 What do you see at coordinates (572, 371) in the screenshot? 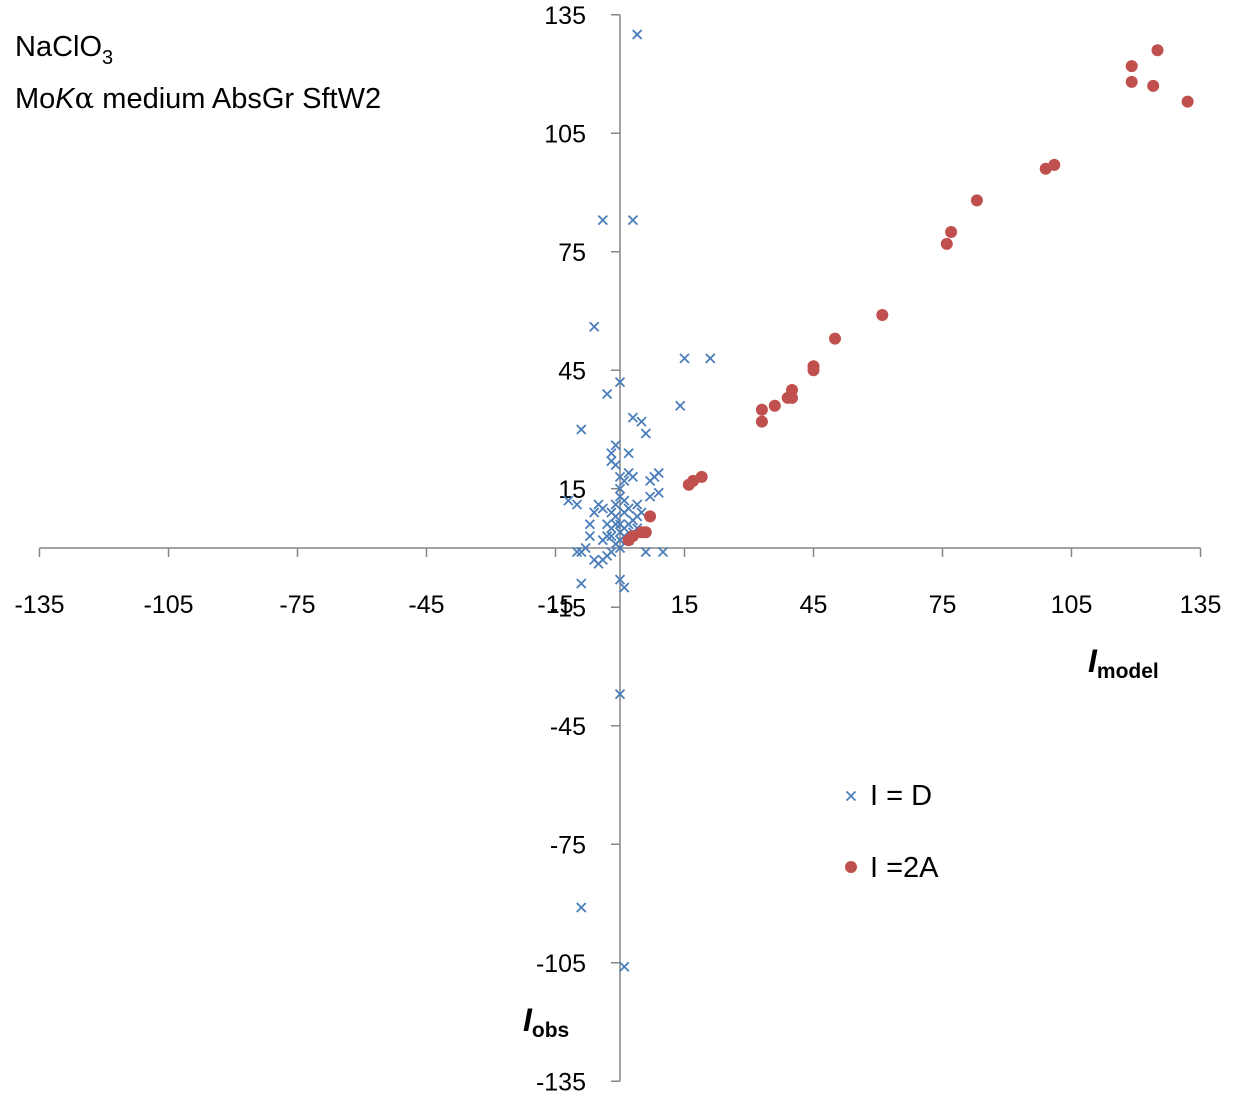
I see `y-tick-label: 45` at bounding box center [572, 371].